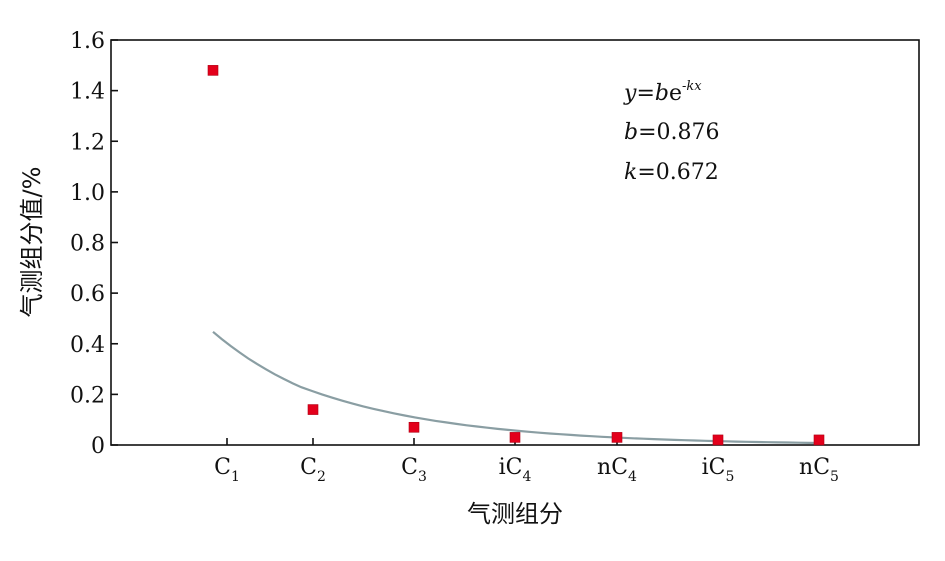 The height and width of the screenshot is (561, 945). What do you see at coordinates (675, 93) in the screenshot?
I see `equation-e: e` at bounding box center [675, 93].